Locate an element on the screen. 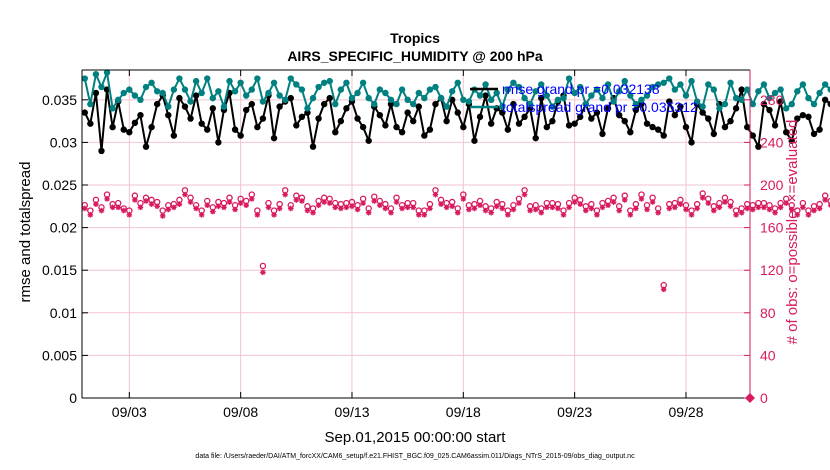 The image size is (830, 470). chart-subtitle: AIRS_SPECIFIC_HUMIDITY @ 200 hPa is located at coordinates (415, 56).